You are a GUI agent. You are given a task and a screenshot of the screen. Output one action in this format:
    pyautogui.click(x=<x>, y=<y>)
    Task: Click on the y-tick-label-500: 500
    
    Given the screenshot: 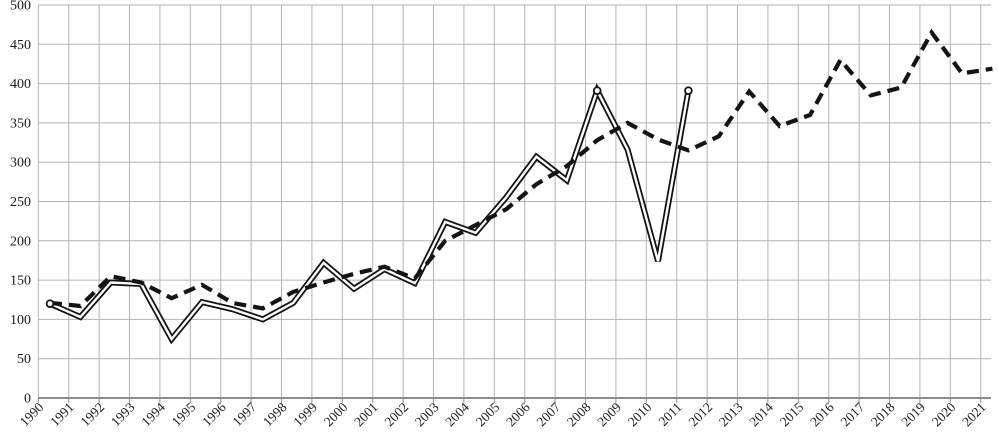 What is the action you would take?
    pyautogui.click(x=20, y=7)
    